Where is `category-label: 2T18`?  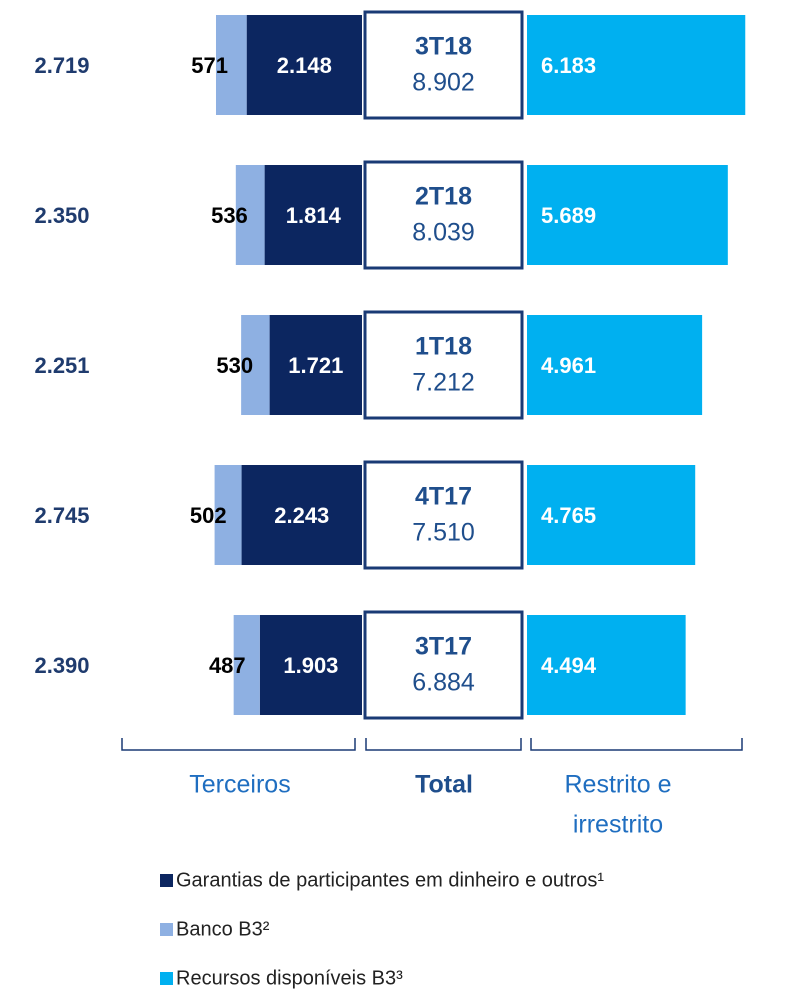
category-label: 2T18 is located at coordinates (443, 197).